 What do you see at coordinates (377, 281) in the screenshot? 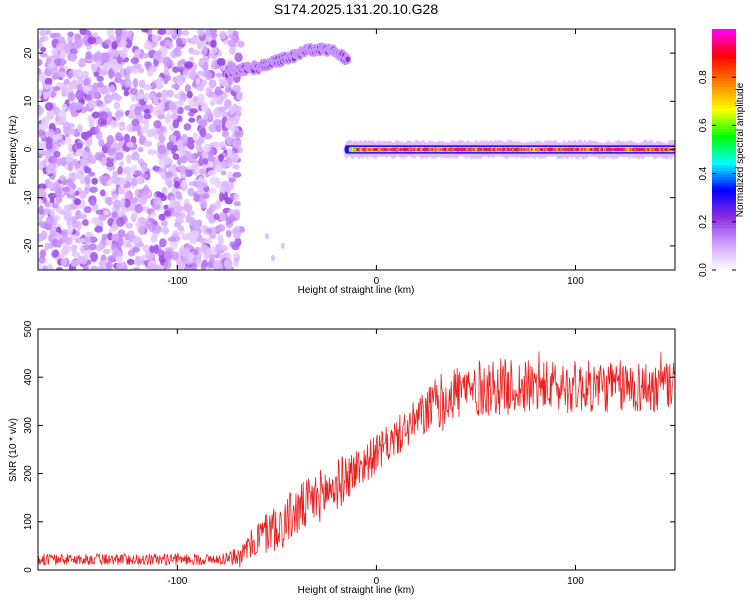
I see `top-x-tick-label: 0` at bounding box center [377, 281].